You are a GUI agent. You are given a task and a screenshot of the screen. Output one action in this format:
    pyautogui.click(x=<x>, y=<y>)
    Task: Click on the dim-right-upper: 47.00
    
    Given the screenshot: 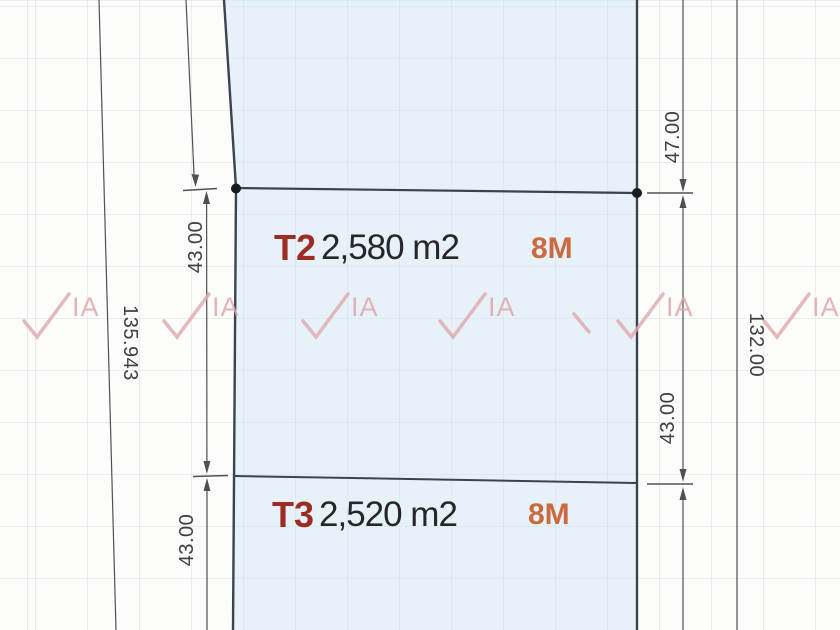 What is the action you would take?
    pyautogui.click(x=673, y=137)
    